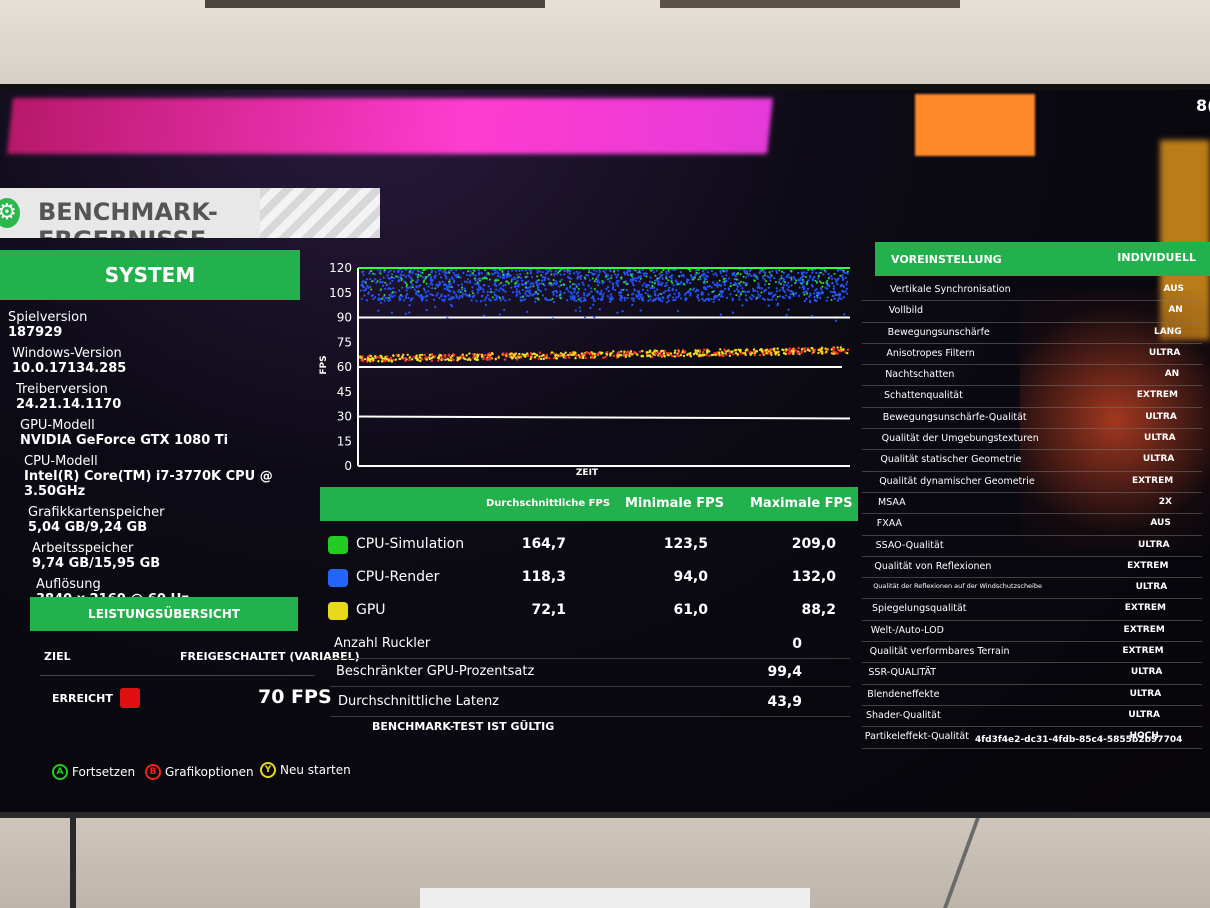  Describe the element at coordinates (1032, 291) in the screenshot. I see `setting-row: Vertikale Synchronisation AUS` at that location.